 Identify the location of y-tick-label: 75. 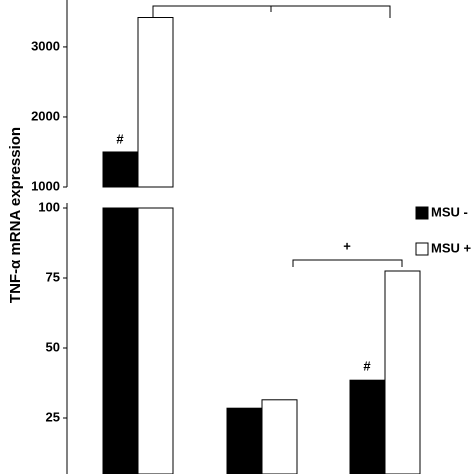
(53, 276).